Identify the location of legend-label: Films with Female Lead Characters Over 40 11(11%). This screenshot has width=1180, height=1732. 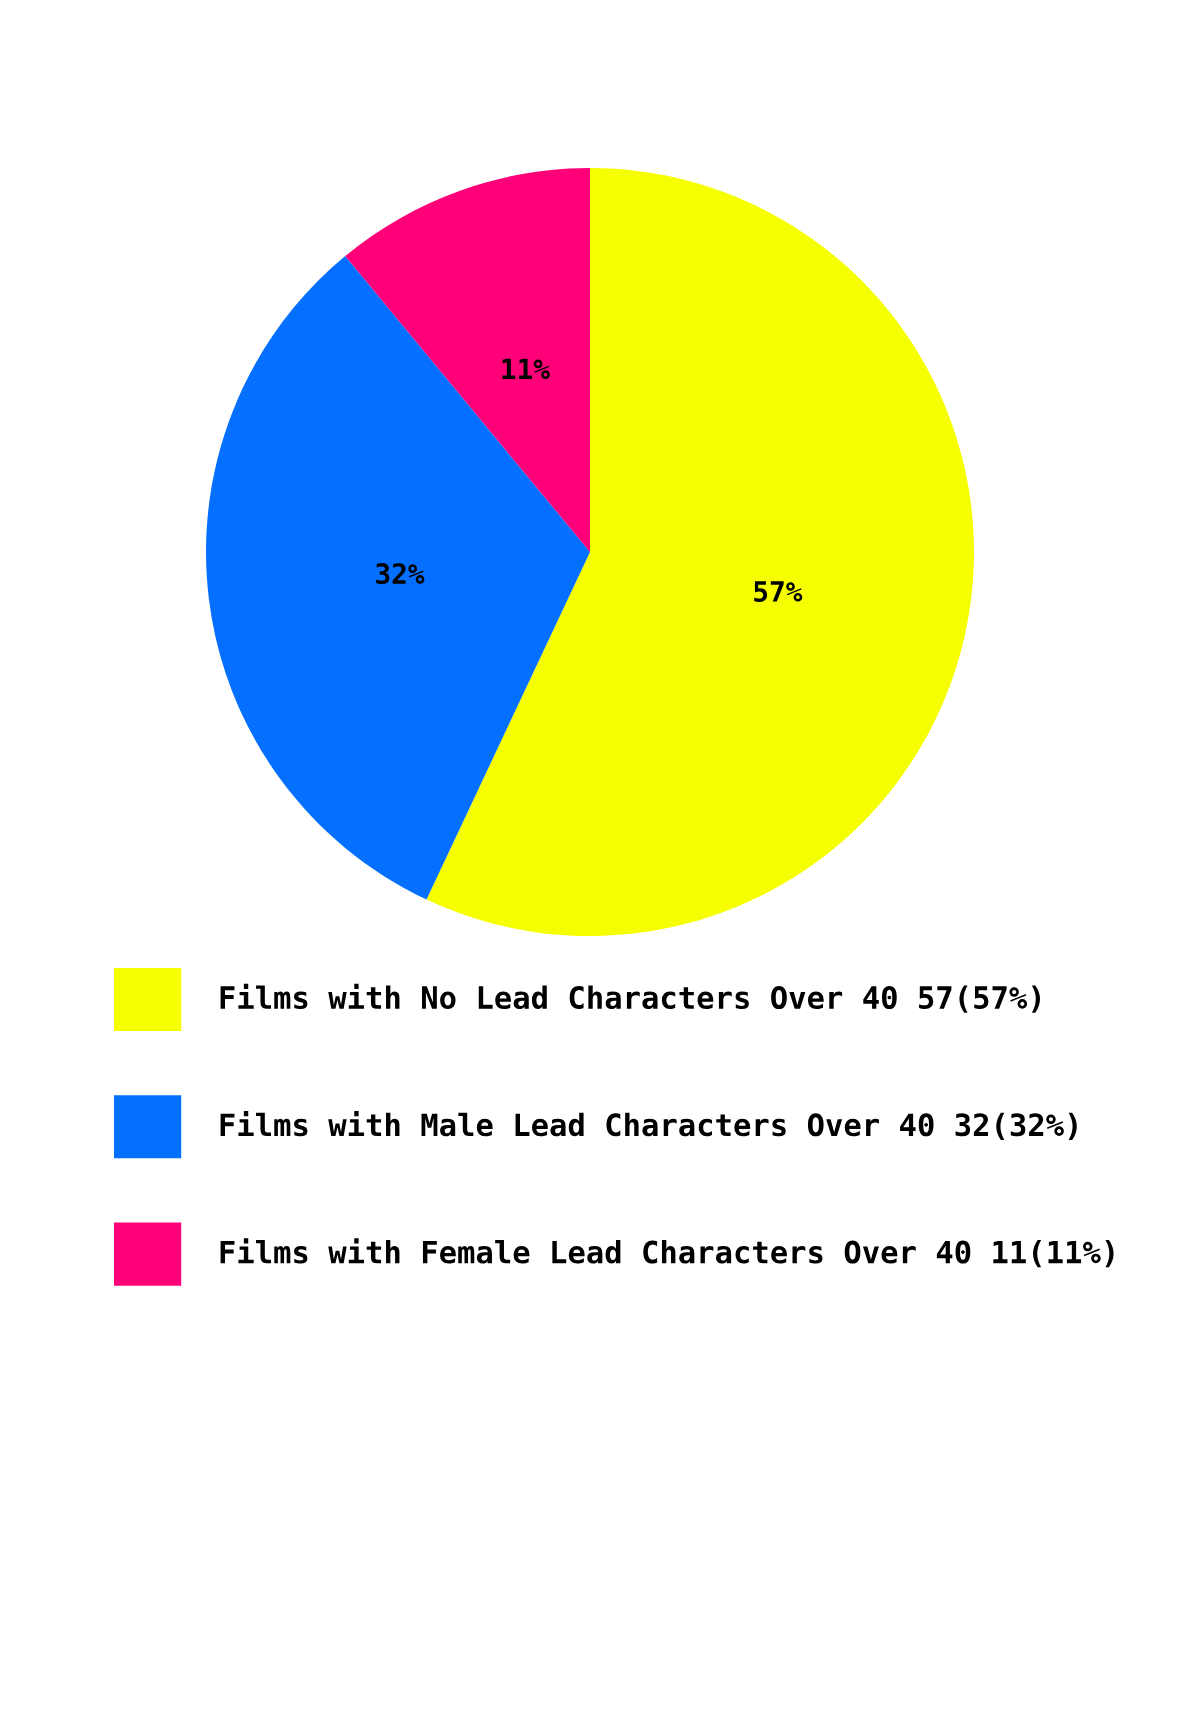
(667, 1253).